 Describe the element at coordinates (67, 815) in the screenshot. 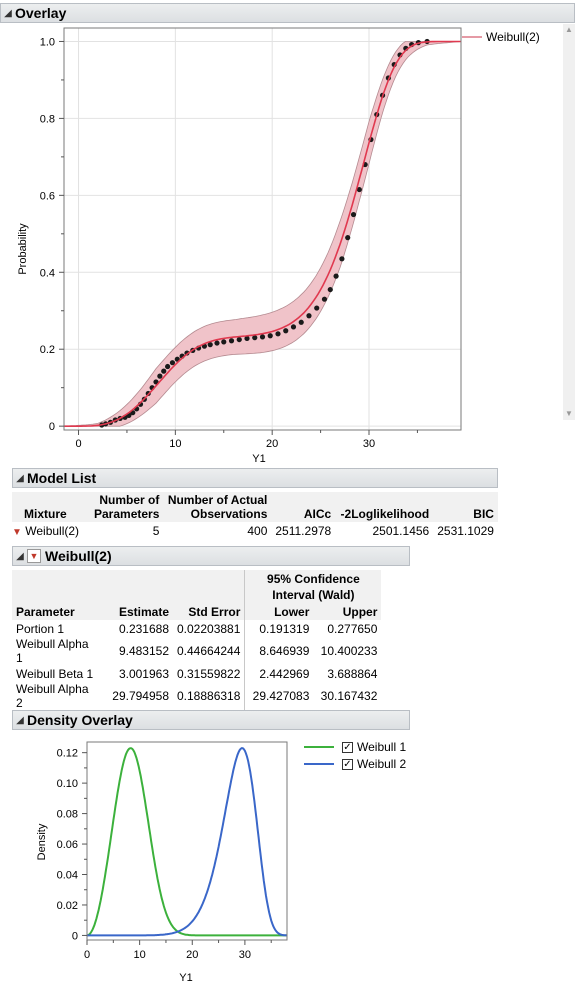

I see `y-tick-label: 0.08` at that location.